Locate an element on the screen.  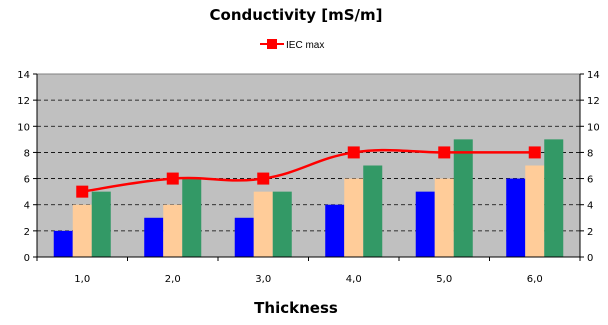
legend-label: IEC max is located at coordinates (305, 45).